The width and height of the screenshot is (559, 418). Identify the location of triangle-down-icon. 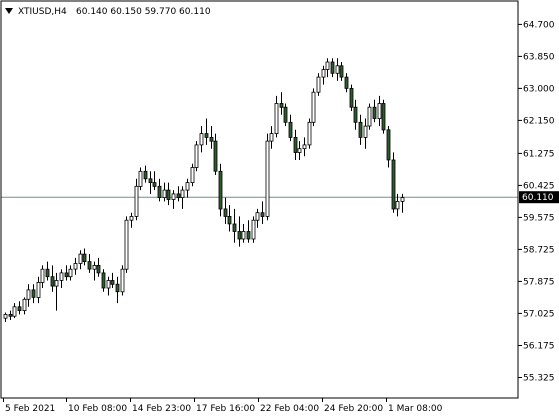
(9, 11).